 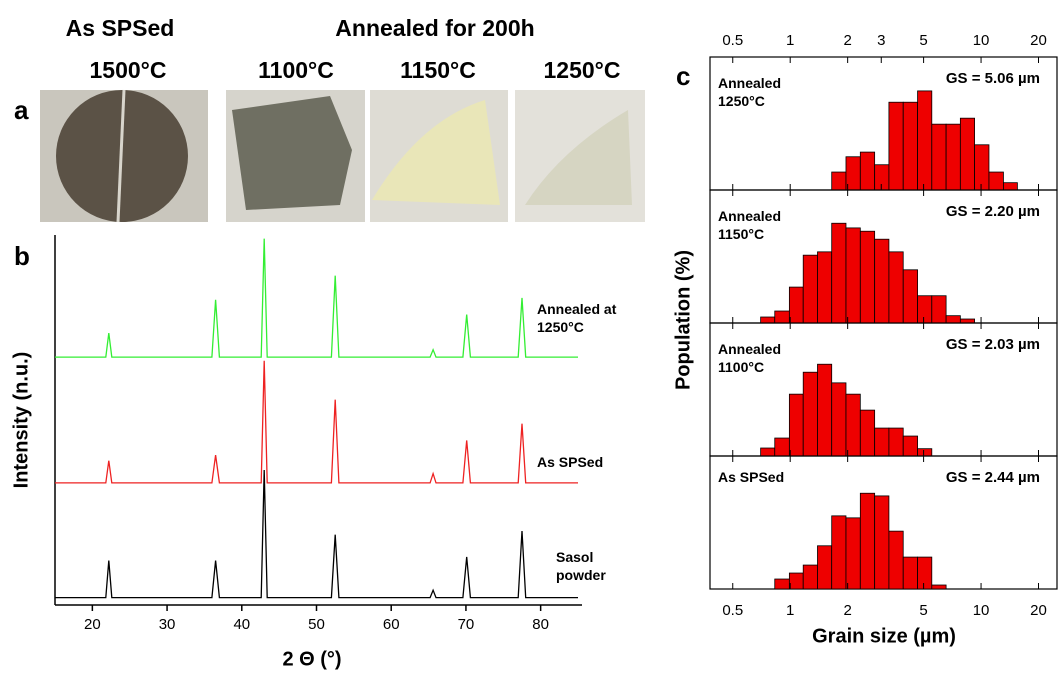 What do you see at coordinates (683, 320) in the screenshot?
I see `y-axis-label: Population (%)` at bounding box center [683, 320].